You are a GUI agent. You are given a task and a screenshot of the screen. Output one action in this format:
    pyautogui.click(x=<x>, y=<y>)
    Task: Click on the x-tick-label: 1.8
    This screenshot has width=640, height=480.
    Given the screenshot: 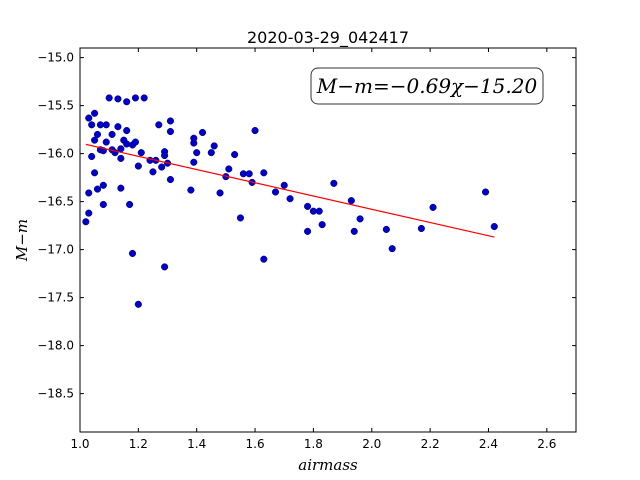 What is the action you would take?
    pyautogui.click(x=313, y=444)
    